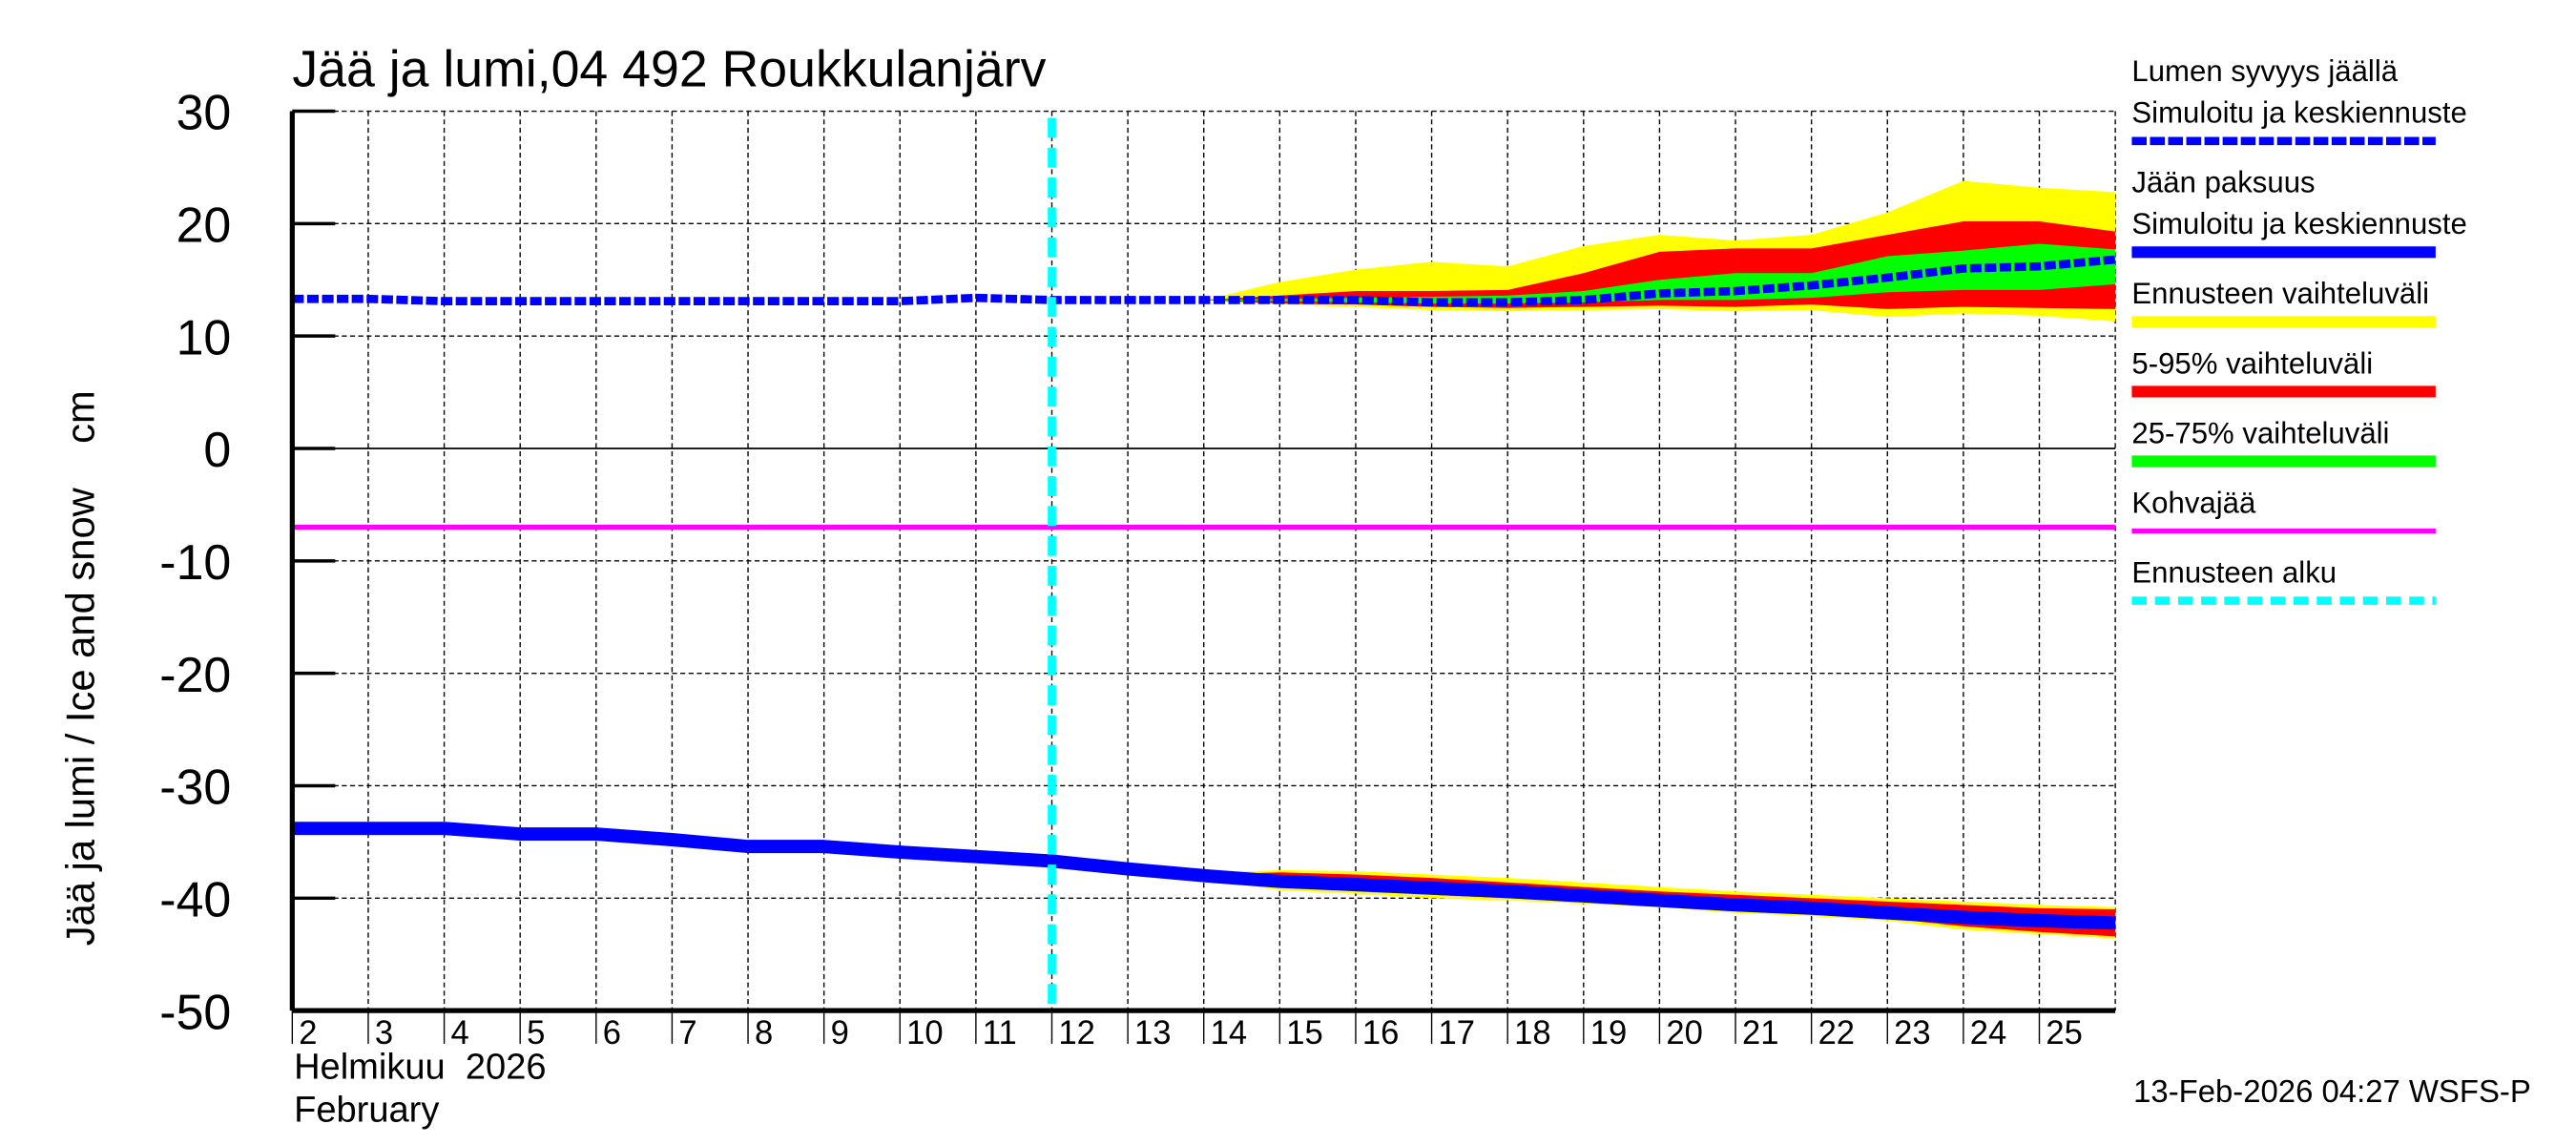  What do you see at coordinates (840, 1033) in the screenshot?
I see `x-tick-label: 9` at bounding box center [840, 1033].